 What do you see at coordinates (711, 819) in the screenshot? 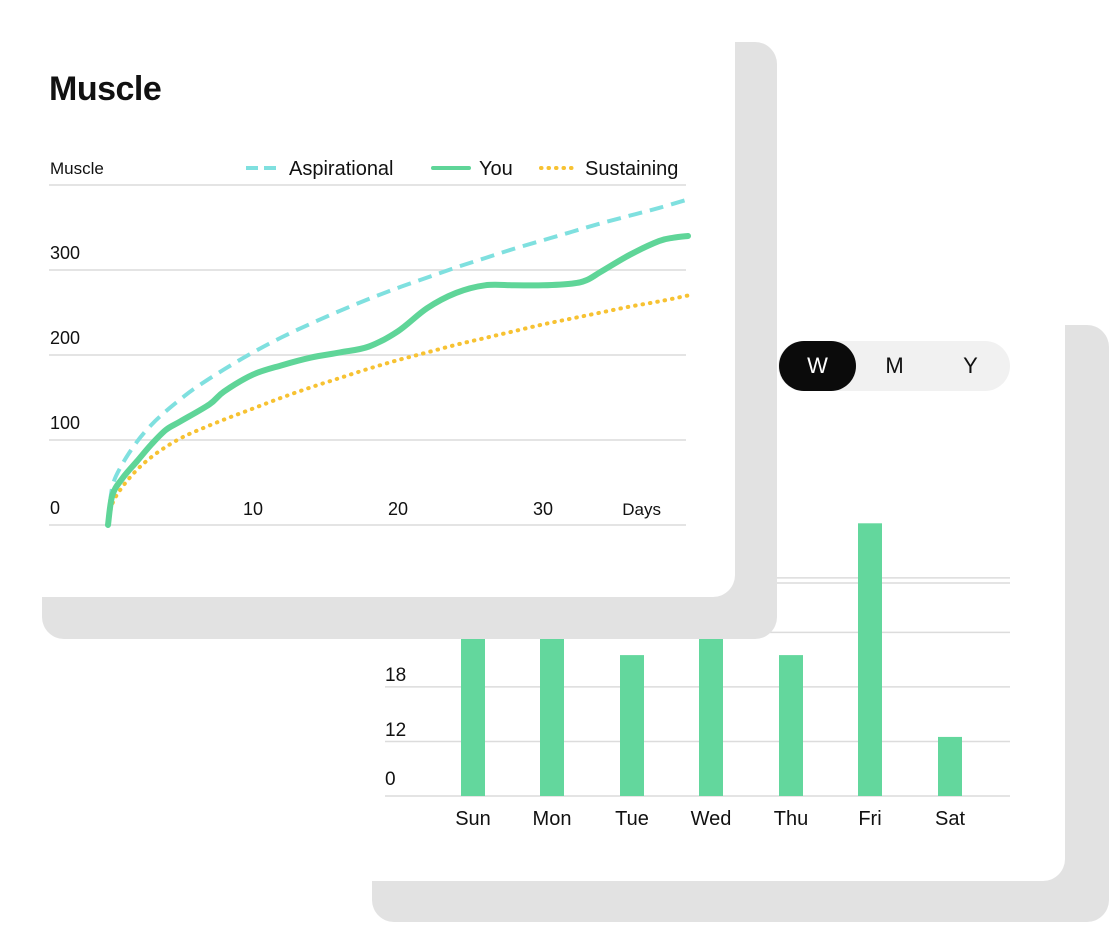
I see `bar-category-label: Wed` at bounding box center [711, 819].